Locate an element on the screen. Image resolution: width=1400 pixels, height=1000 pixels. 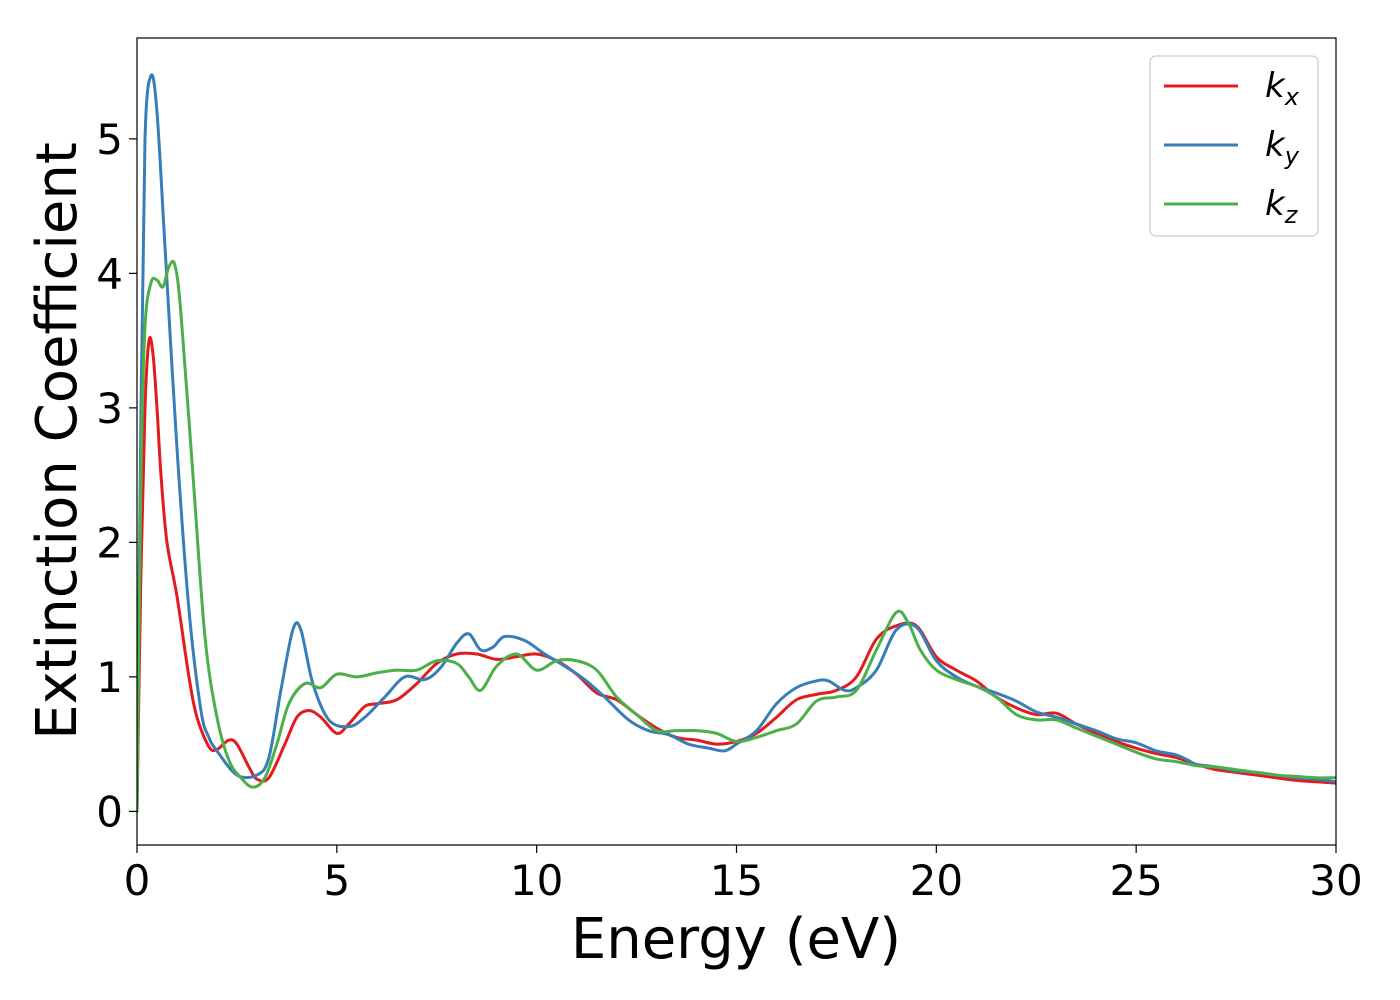
x-tick-label: 15 is located at coordinates (736, 880).